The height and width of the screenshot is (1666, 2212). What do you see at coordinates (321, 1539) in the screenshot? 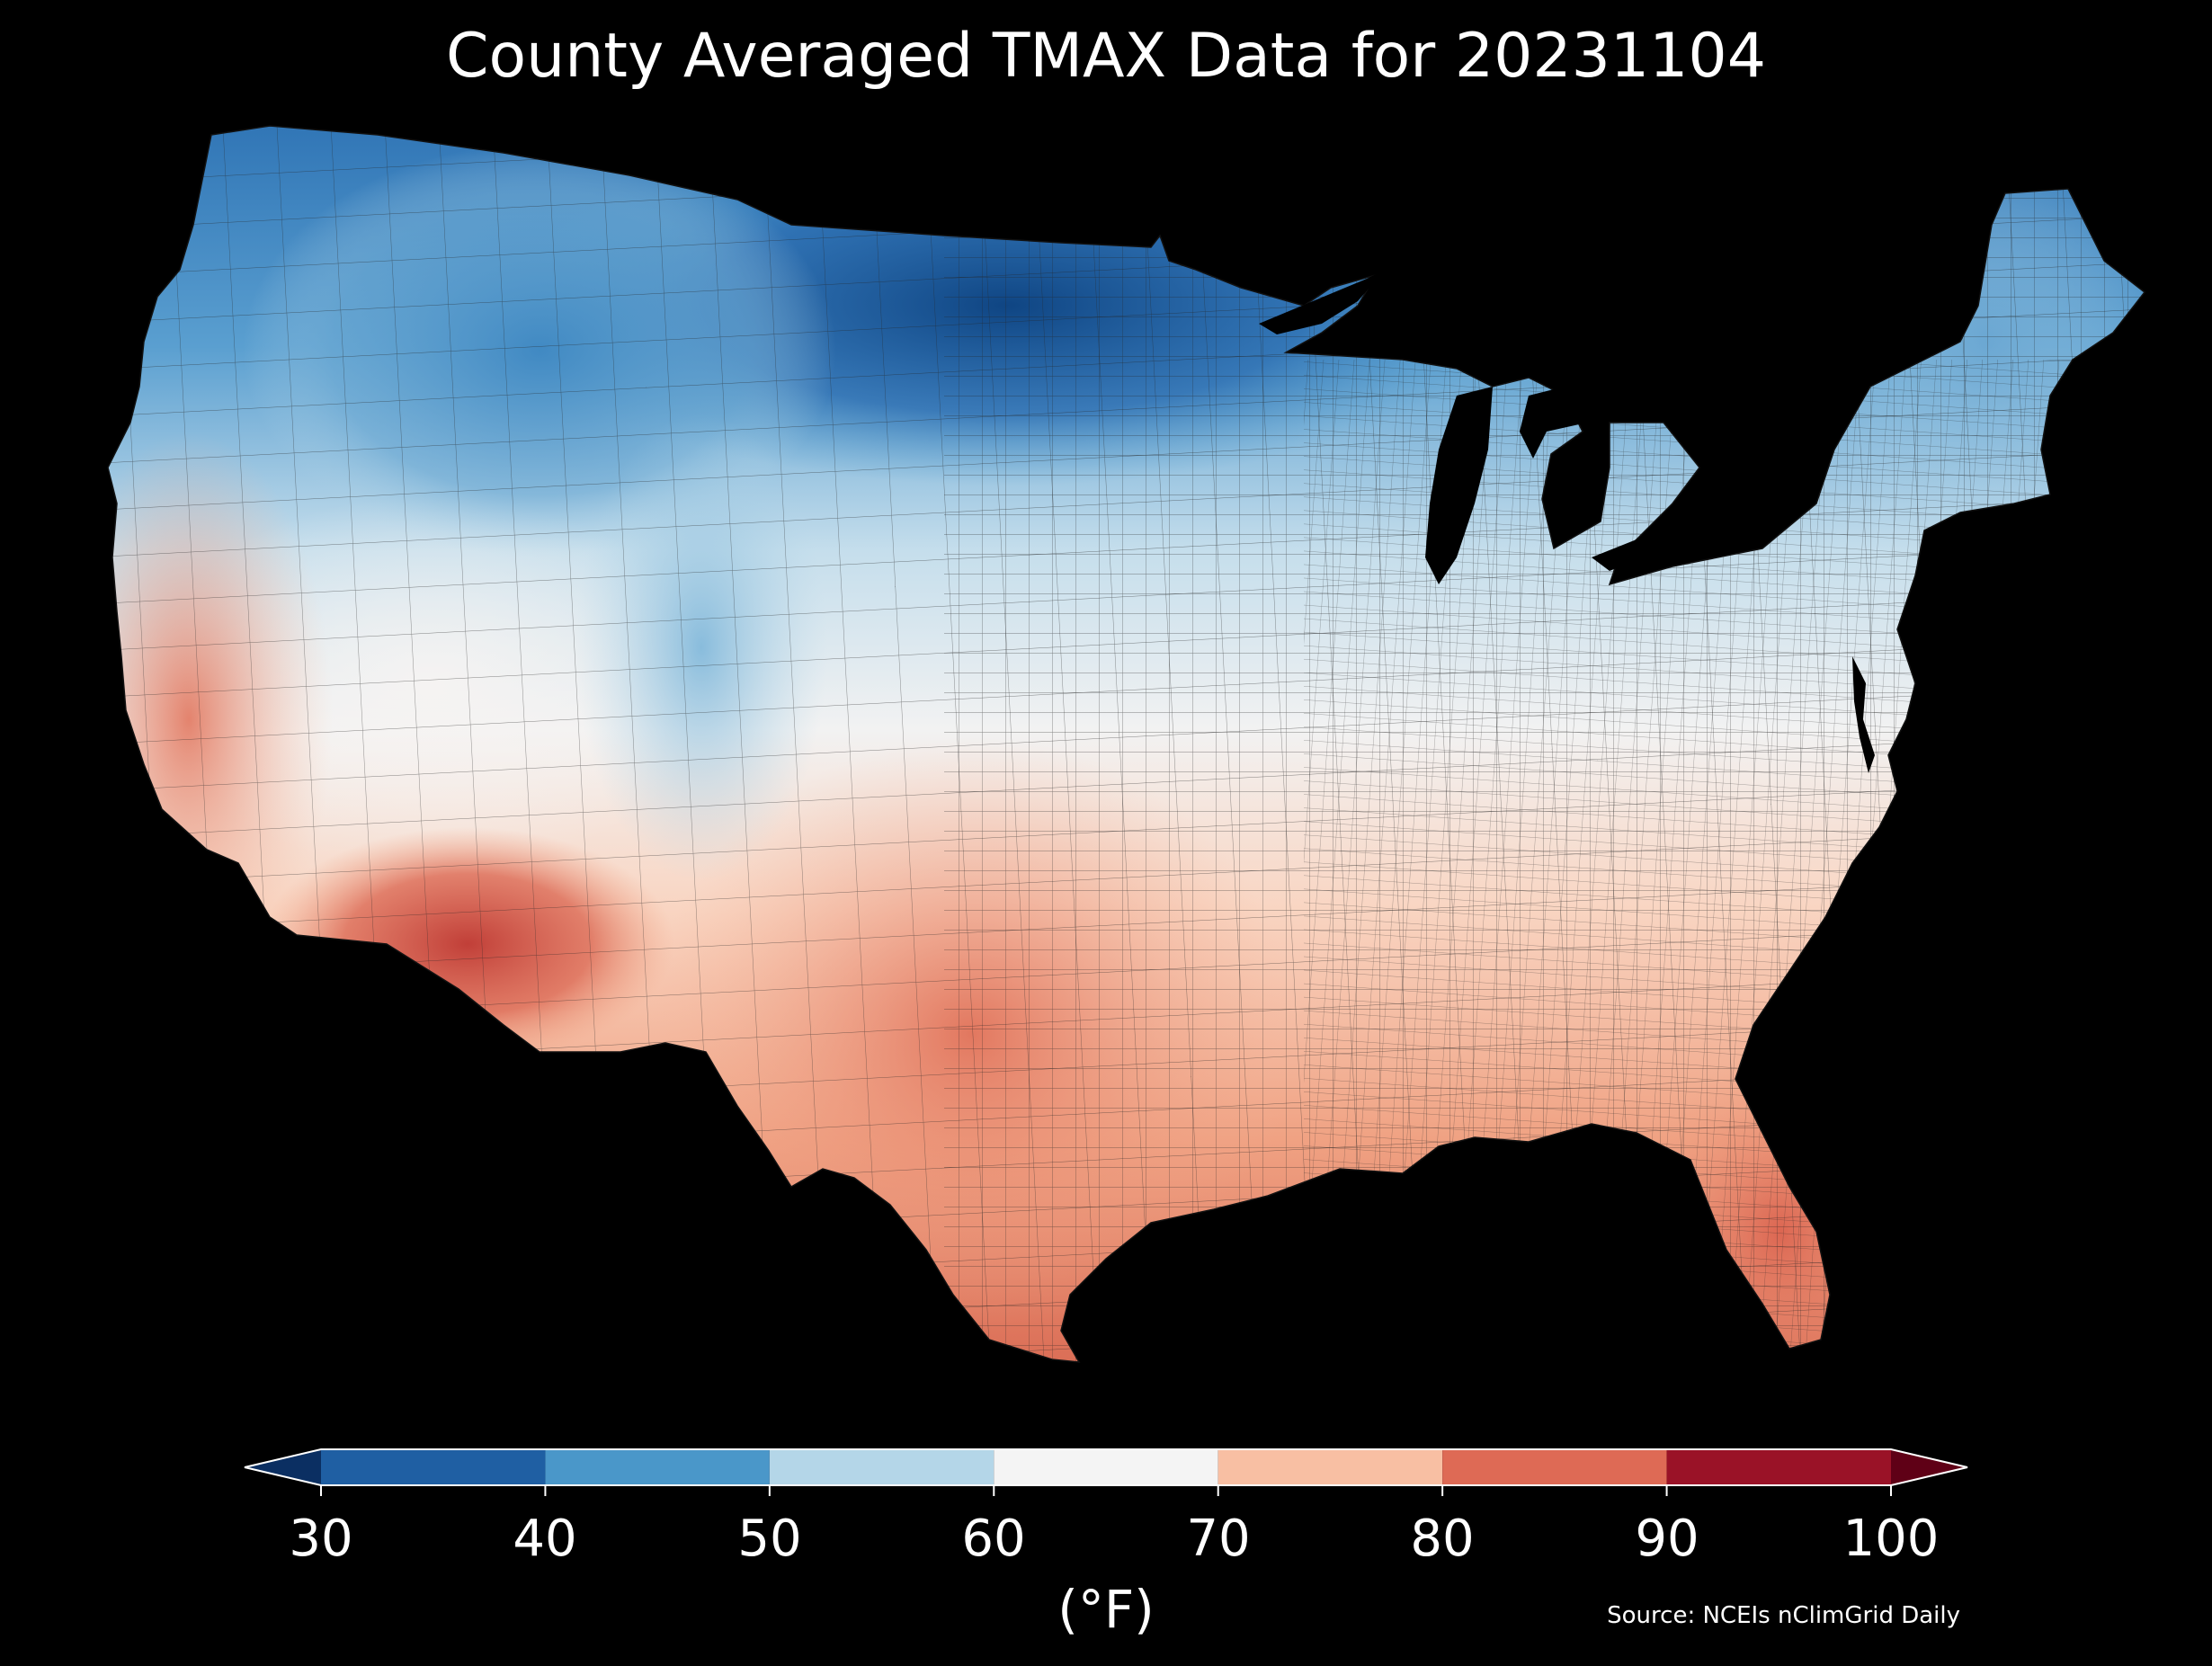
I see `tick-label-30: 30` at bounding box center [321, 1539].